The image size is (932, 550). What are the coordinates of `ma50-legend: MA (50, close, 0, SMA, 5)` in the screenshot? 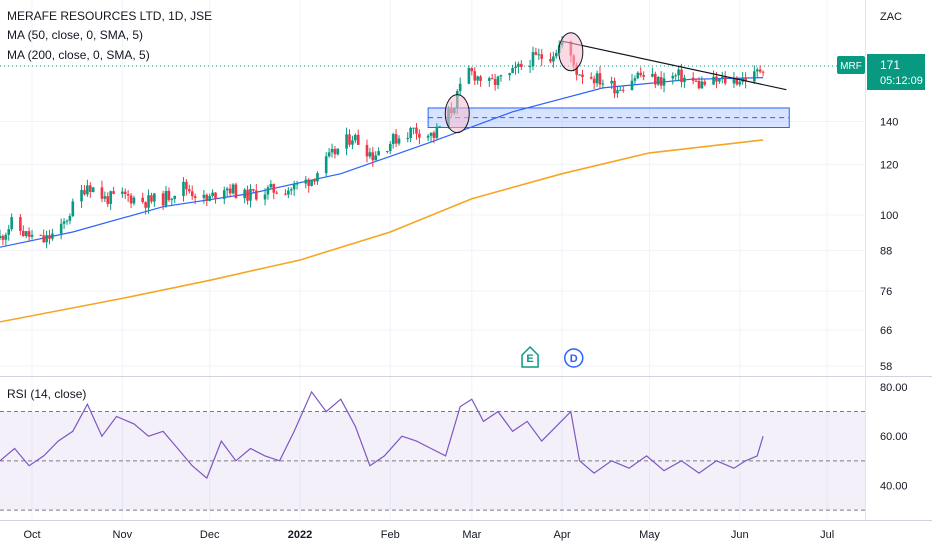 It's located at (75, 35).